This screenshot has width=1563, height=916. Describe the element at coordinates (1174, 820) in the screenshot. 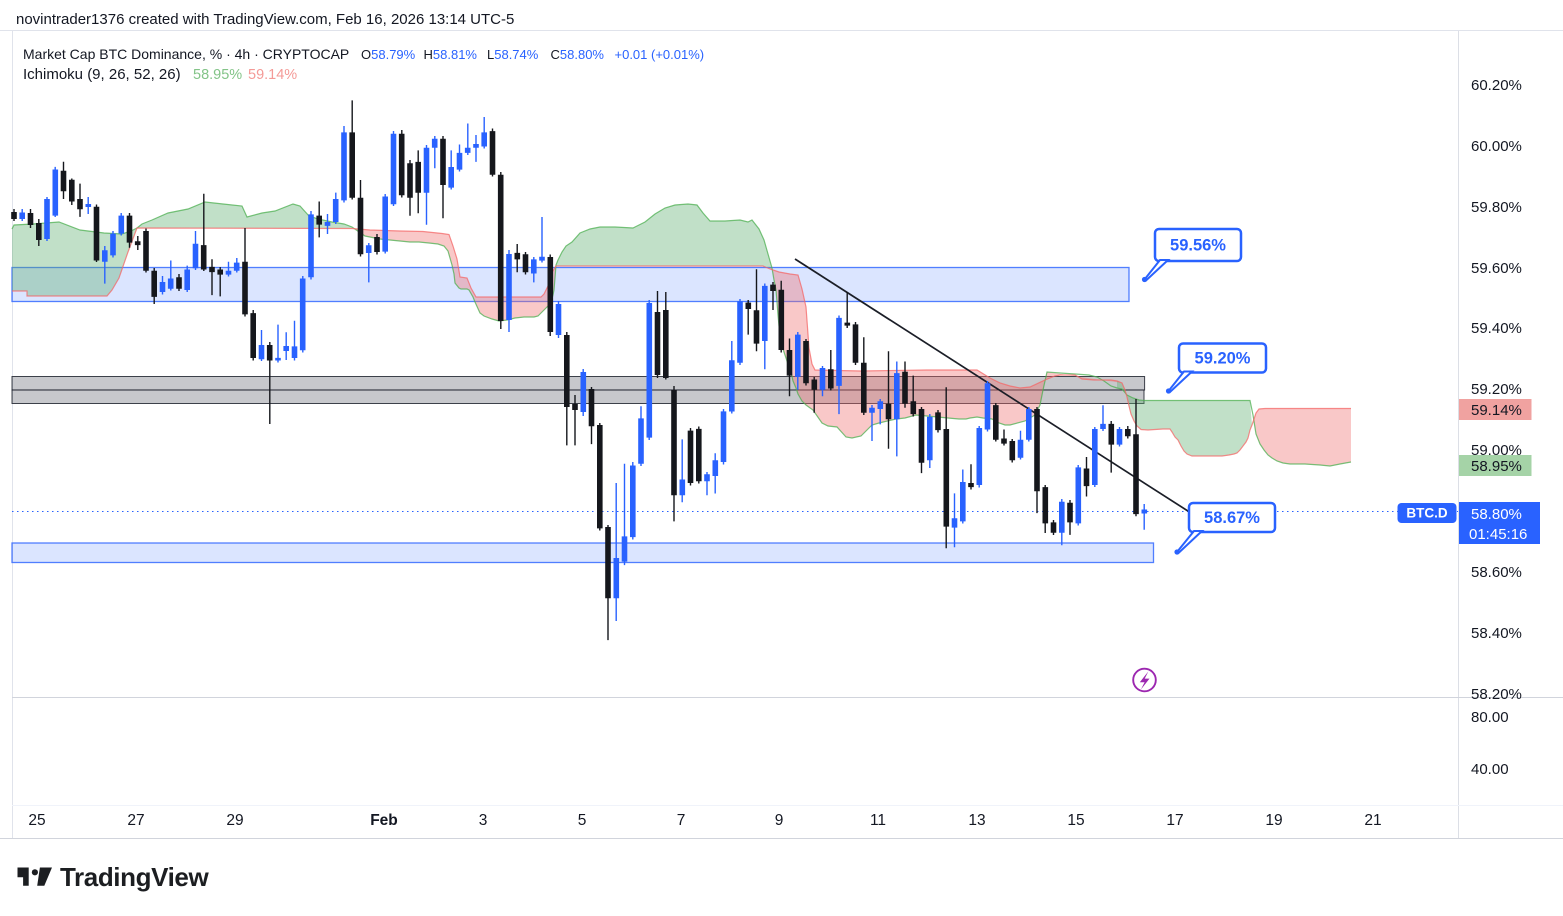

I see `svg-text: 17` at that location.